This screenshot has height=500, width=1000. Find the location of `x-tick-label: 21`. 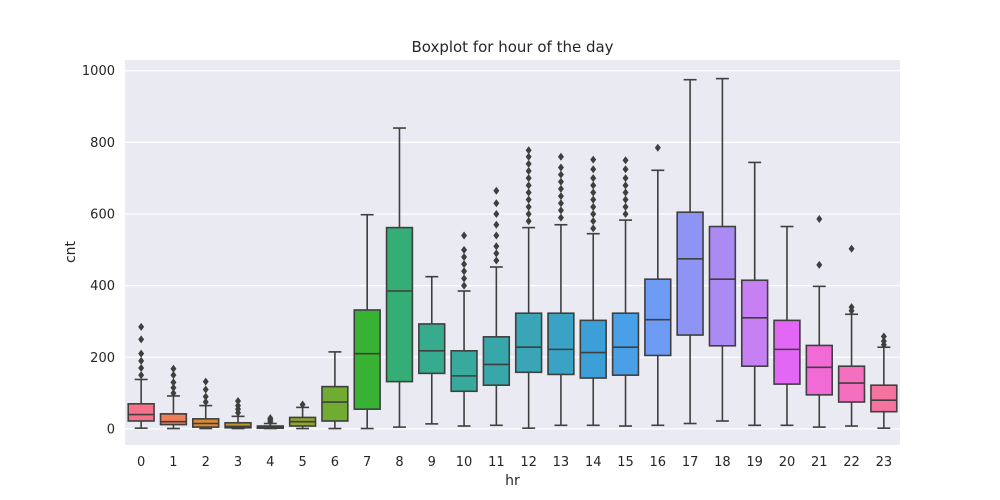

x-tick-label: 21 is located at coordinates (819, 462).